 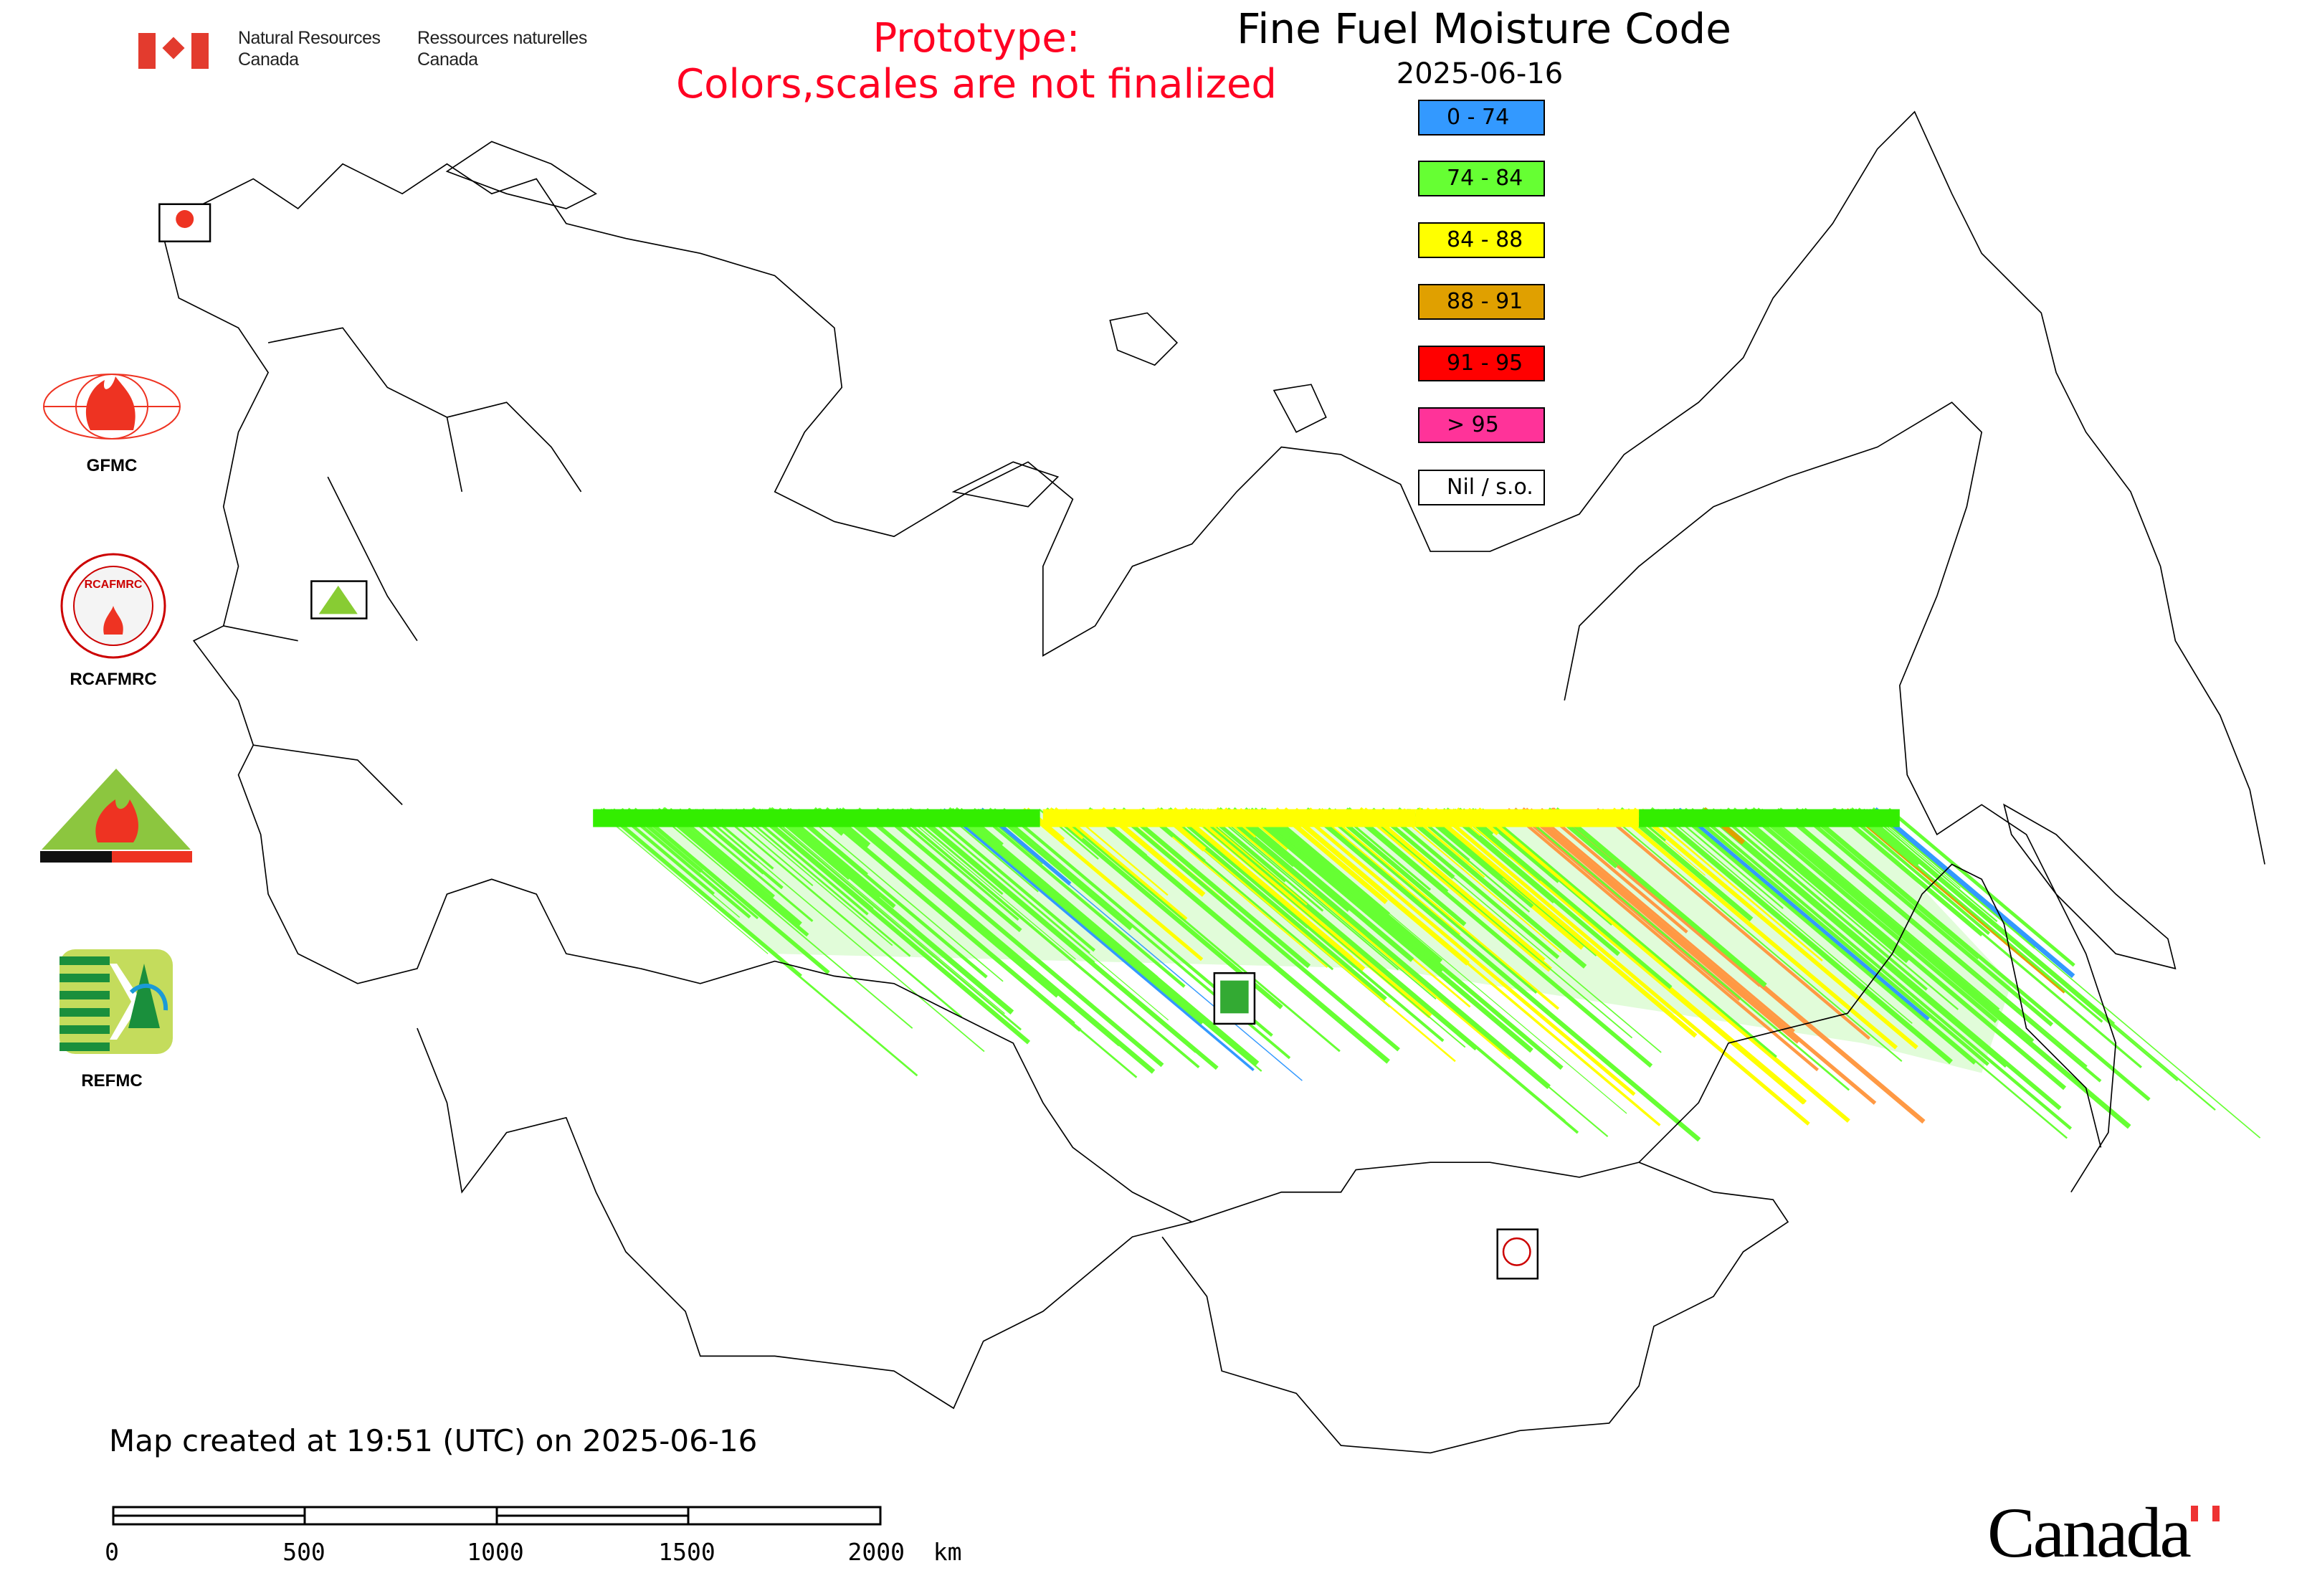 What do you see at coordinates (1485, 363) in the screenshot?
I see `legend-label: 91 - 95` at bounding box center [1485, 363].